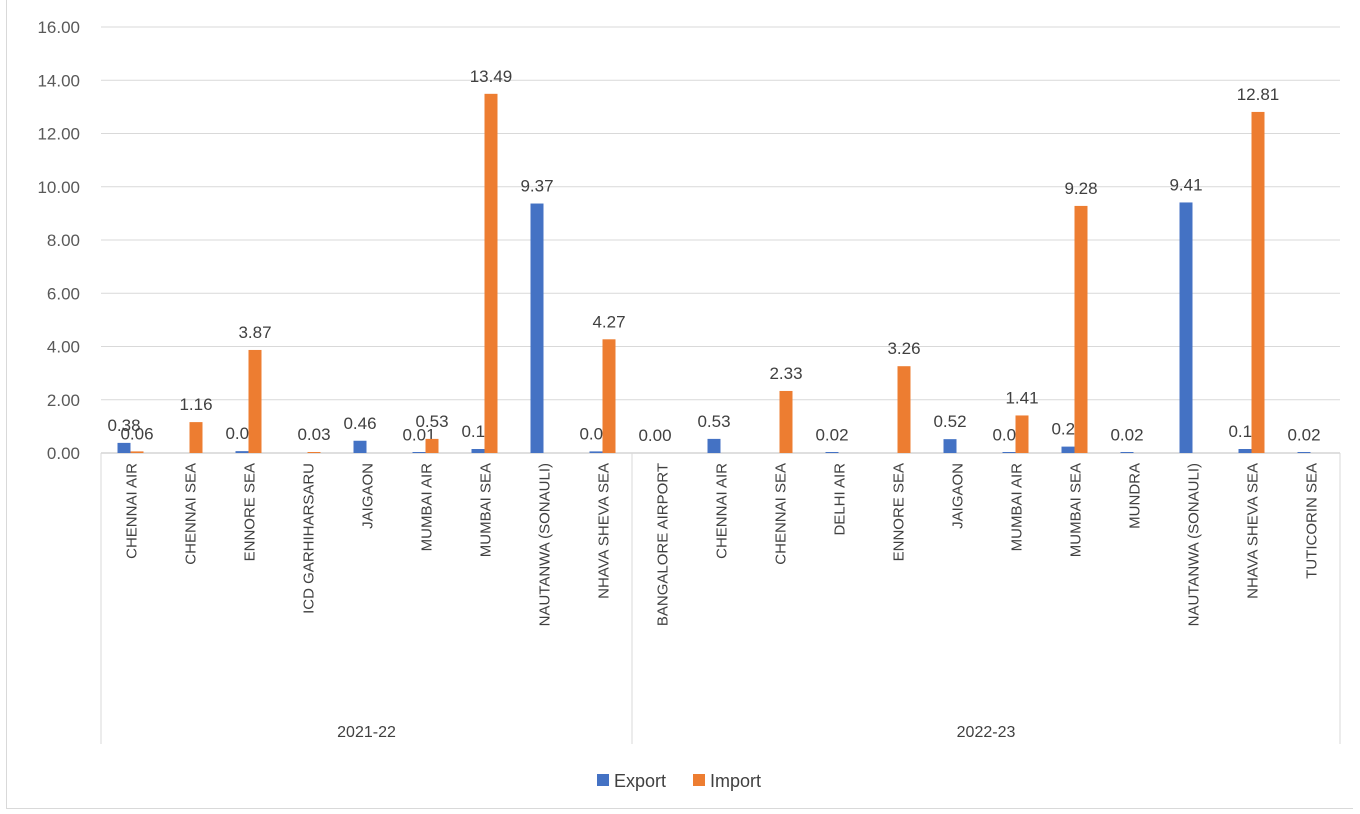  I want to click on data-label-export: 9.37, so click(536, 186).